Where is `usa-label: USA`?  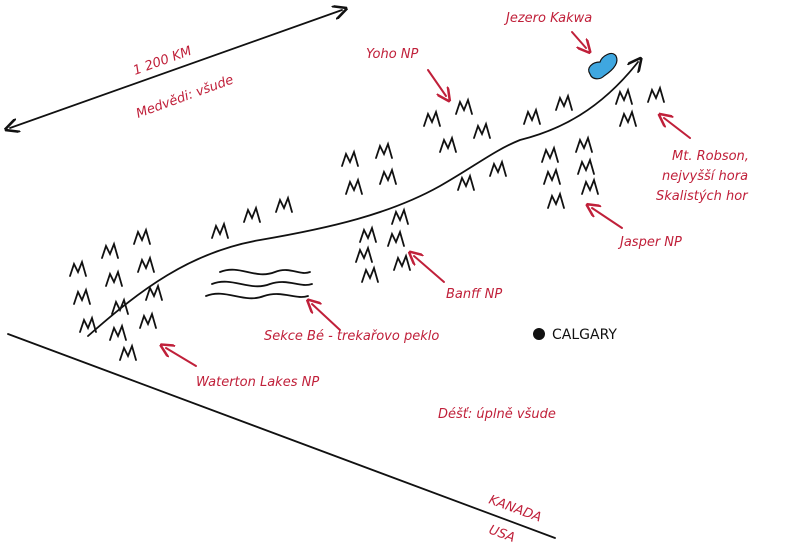 usa-label: USA is located at coordinates (502, 534).